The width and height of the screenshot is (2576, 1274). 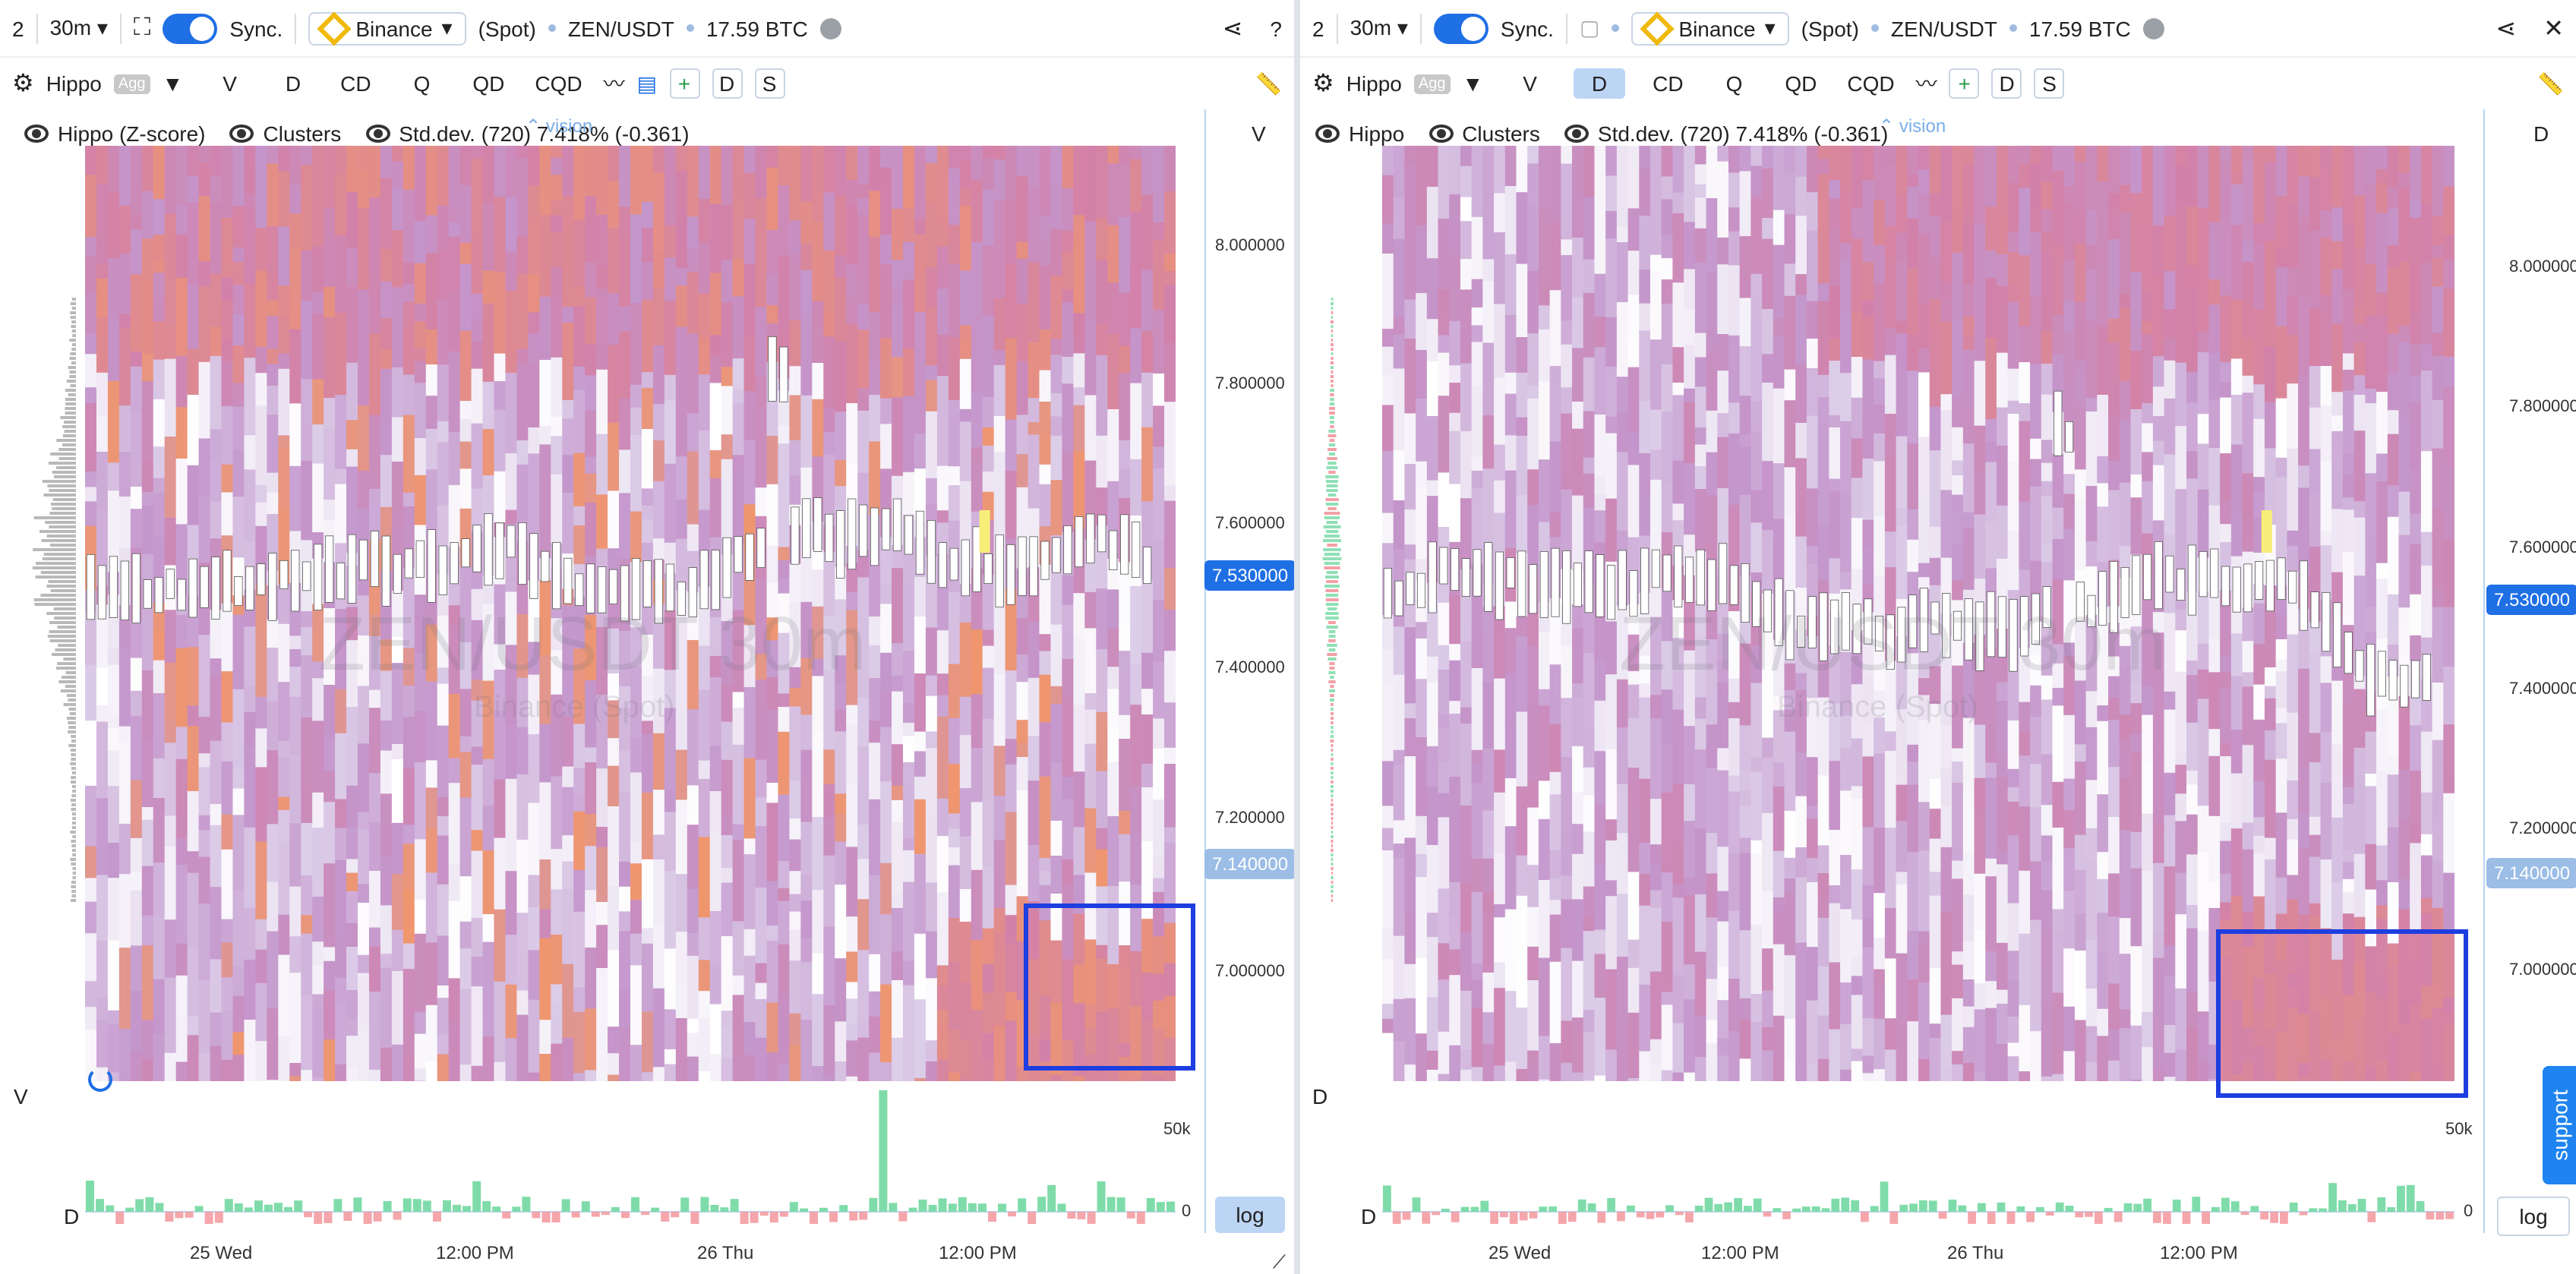 What do you see at coordinates (1276, 28) in the screenshot?
I see `help-button: ?` at bounding box center [1276, 28].